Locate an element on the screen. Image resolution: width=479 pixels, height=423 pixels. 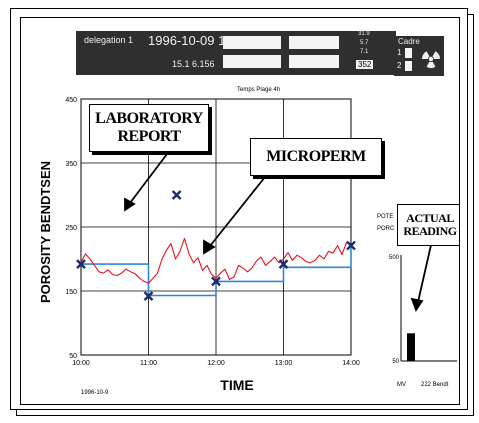
gauge-label-mv: MV is located at coordinates (401, 385).